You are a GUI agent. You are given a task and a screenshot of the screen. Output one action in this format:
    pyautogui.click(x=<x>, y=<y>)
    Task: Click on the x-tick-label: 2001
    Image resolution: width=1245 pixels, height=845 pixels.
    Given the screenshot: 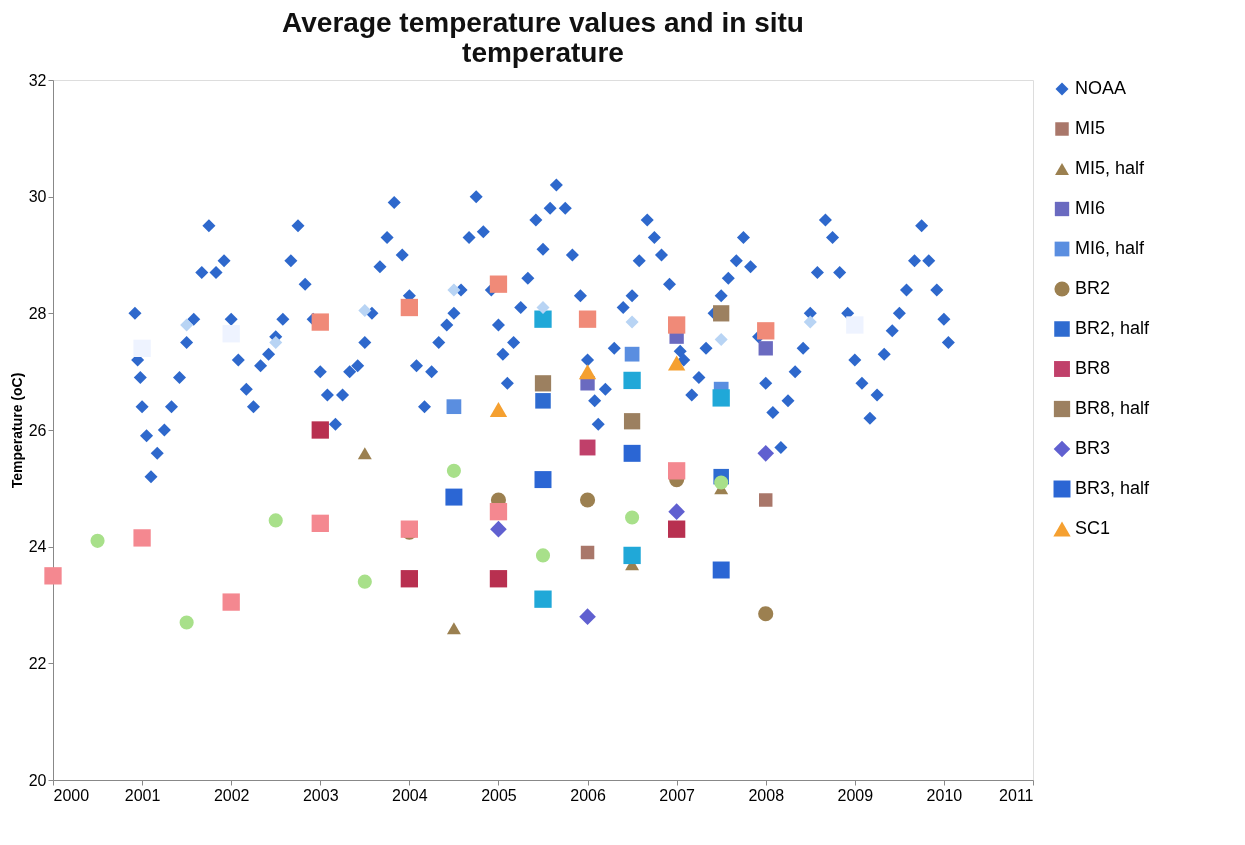 What is the action you would take?
    pyautogui.click(x=142, y=795)
    